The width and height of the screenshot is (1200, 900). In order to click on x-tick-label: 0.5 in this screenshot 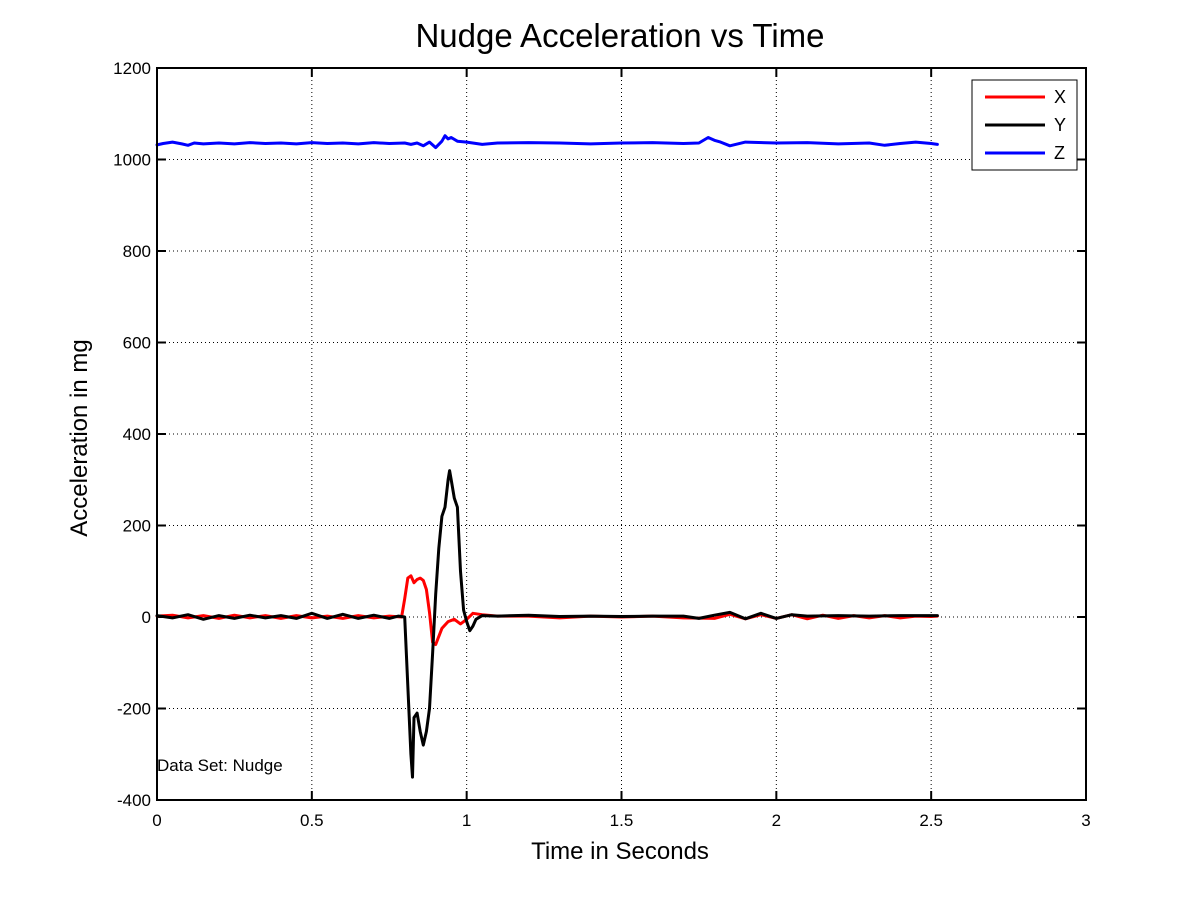, I will do `click(312, 820)`.